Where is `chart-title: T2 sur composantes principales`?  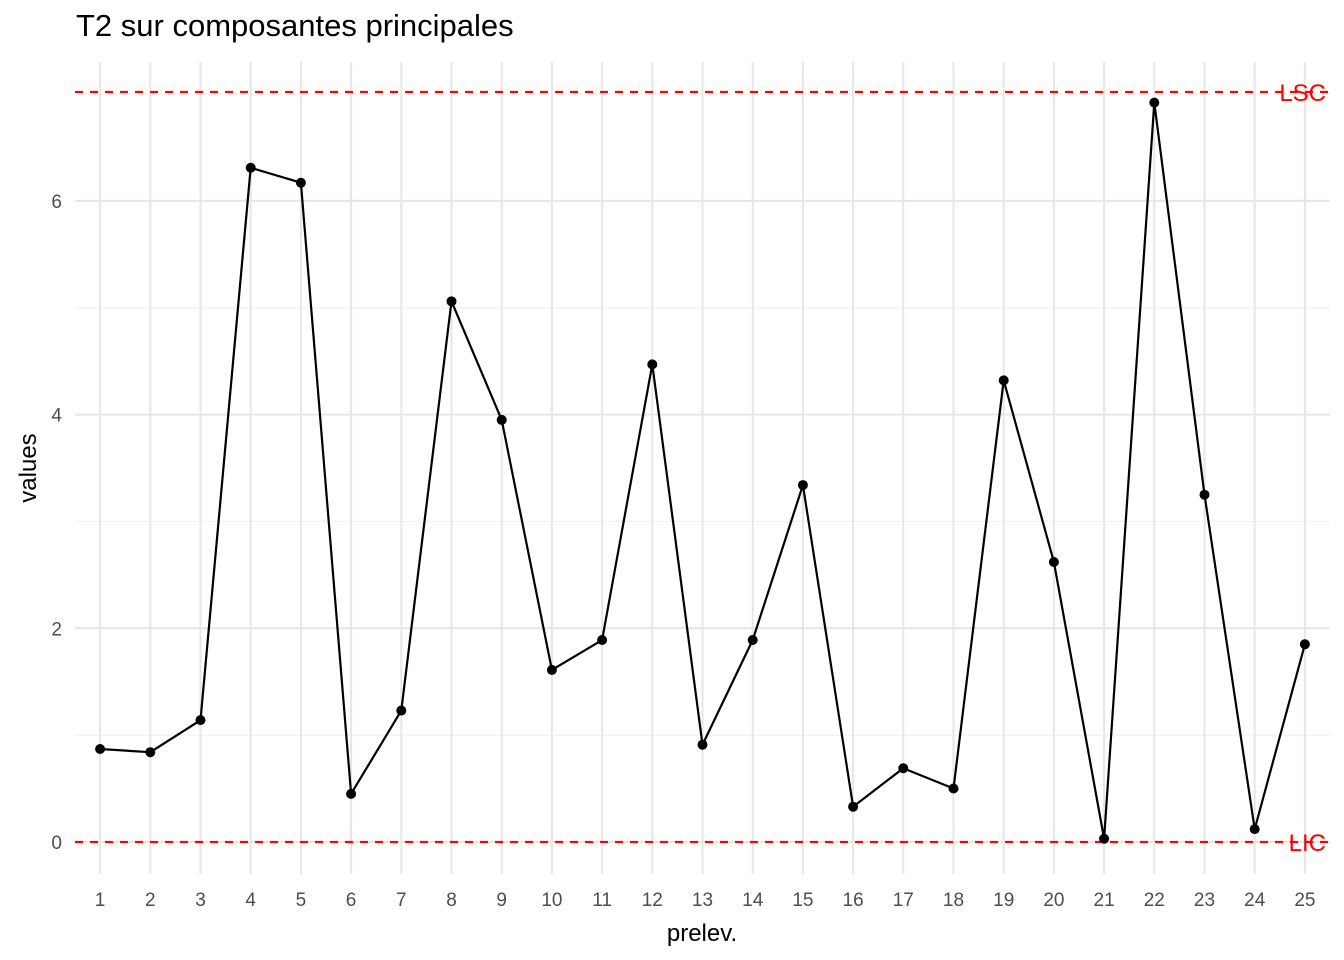
chart-title: T2 sur composantes principales is located at coordinates (295, 25).